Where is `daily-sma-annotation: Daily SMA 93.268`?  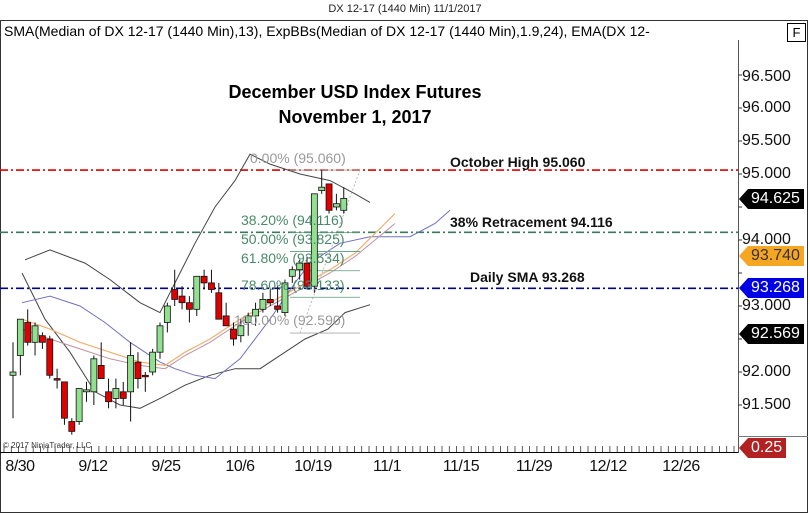 daily-sma-annotation: Daily SMA 93.268 is located at coordinates (527, 277).